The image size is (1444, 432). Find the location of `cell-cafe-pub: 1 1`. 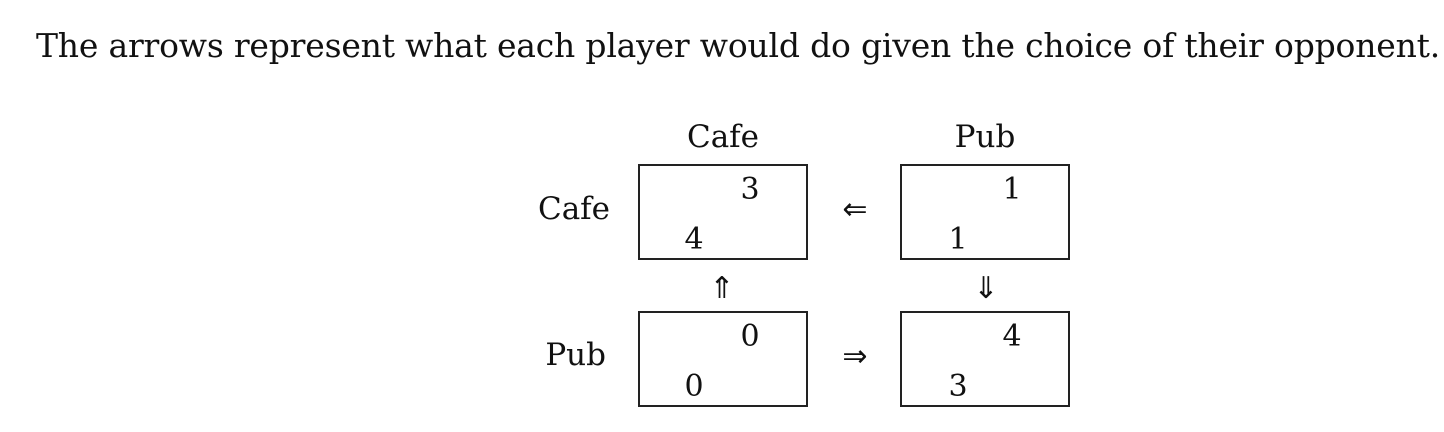

cell-cafe-pub: 1 1 is located at coordinates (985, 212).